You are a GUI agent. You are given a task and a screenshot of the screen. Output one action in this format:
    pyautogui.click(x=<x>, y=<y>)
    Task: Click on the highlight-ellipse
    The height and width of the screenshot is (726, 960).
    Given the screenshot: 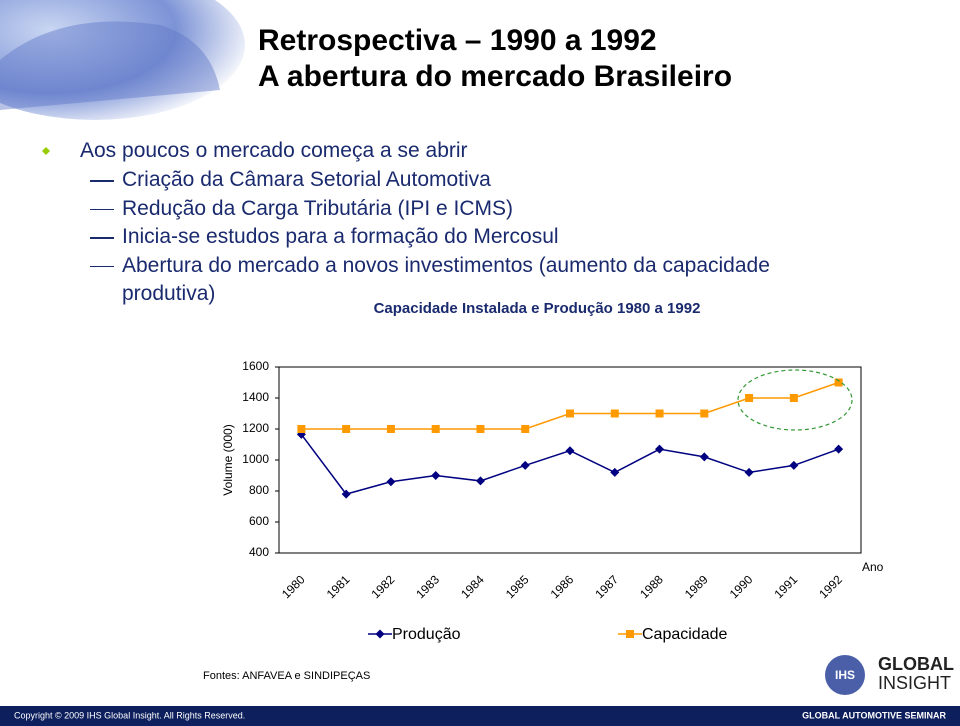 What is the action you would take?
    pyautogui.click(x=795, y=400)
    